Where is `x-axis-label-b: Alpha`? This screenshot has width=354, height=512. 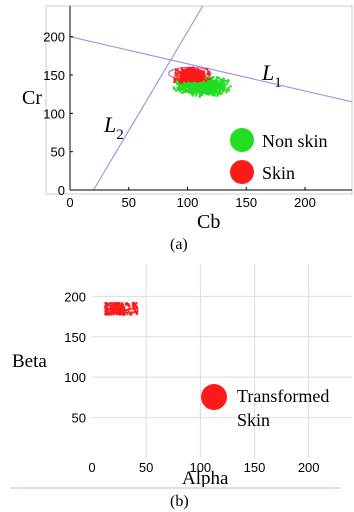
x-axis-label-b: Alpha is located at coordinates (205, 478).